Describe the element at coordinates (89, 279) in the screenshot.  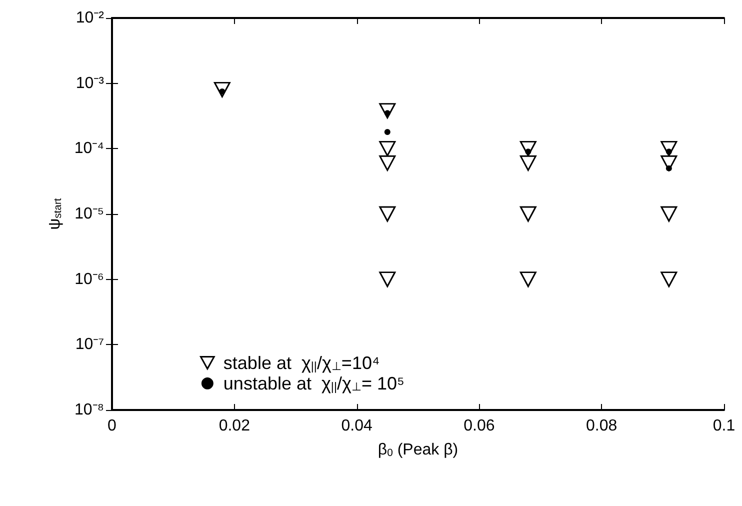
I see `y-tick-label: 10⁻⁶` at that location.